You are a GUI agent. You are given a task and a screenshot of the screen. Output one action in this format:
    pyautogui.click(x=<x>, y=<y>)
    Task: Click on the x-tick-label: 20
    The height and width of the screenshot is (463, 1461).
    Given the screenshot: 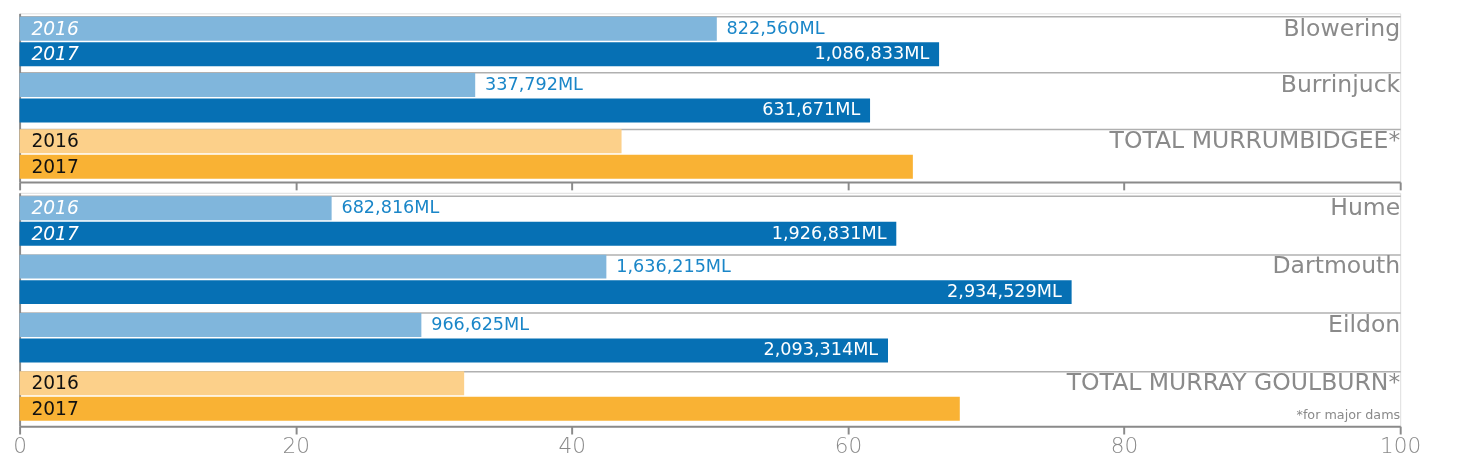 What is the action you would take?
    pyautogui.click(x=296, y=446)
    